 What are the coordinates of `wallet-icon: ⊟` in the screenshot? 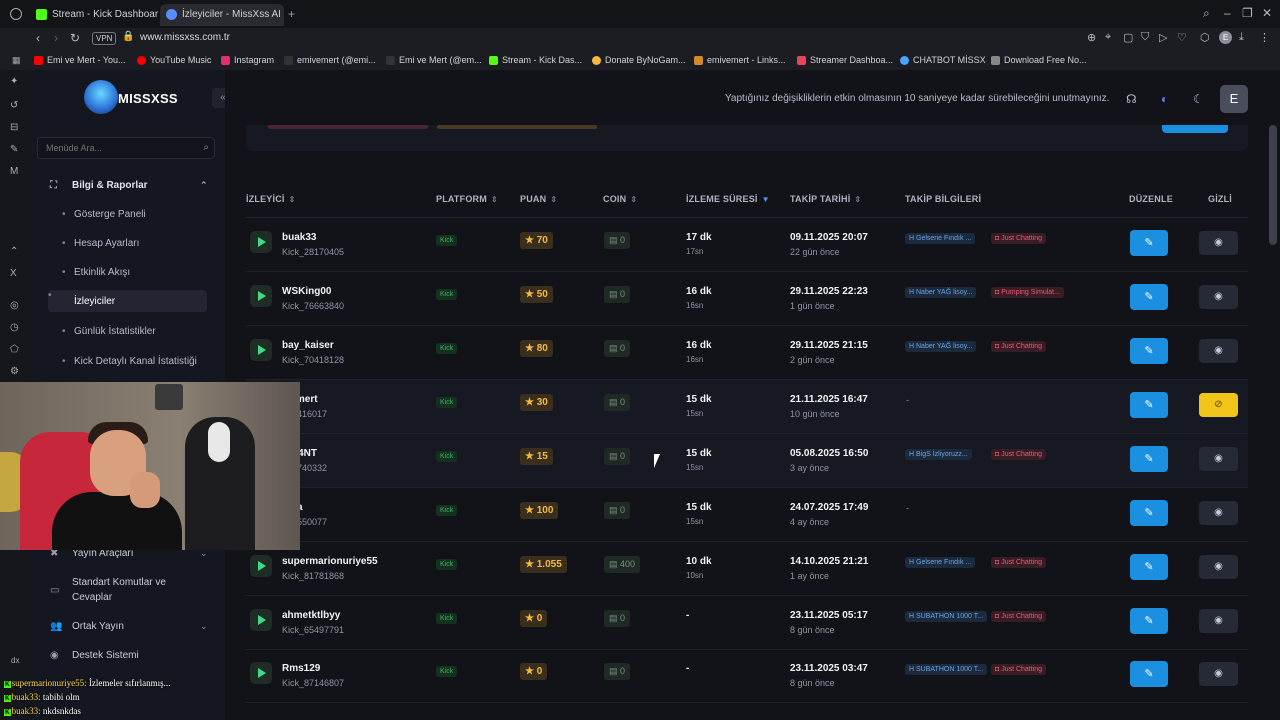 It's located at (14, 127).